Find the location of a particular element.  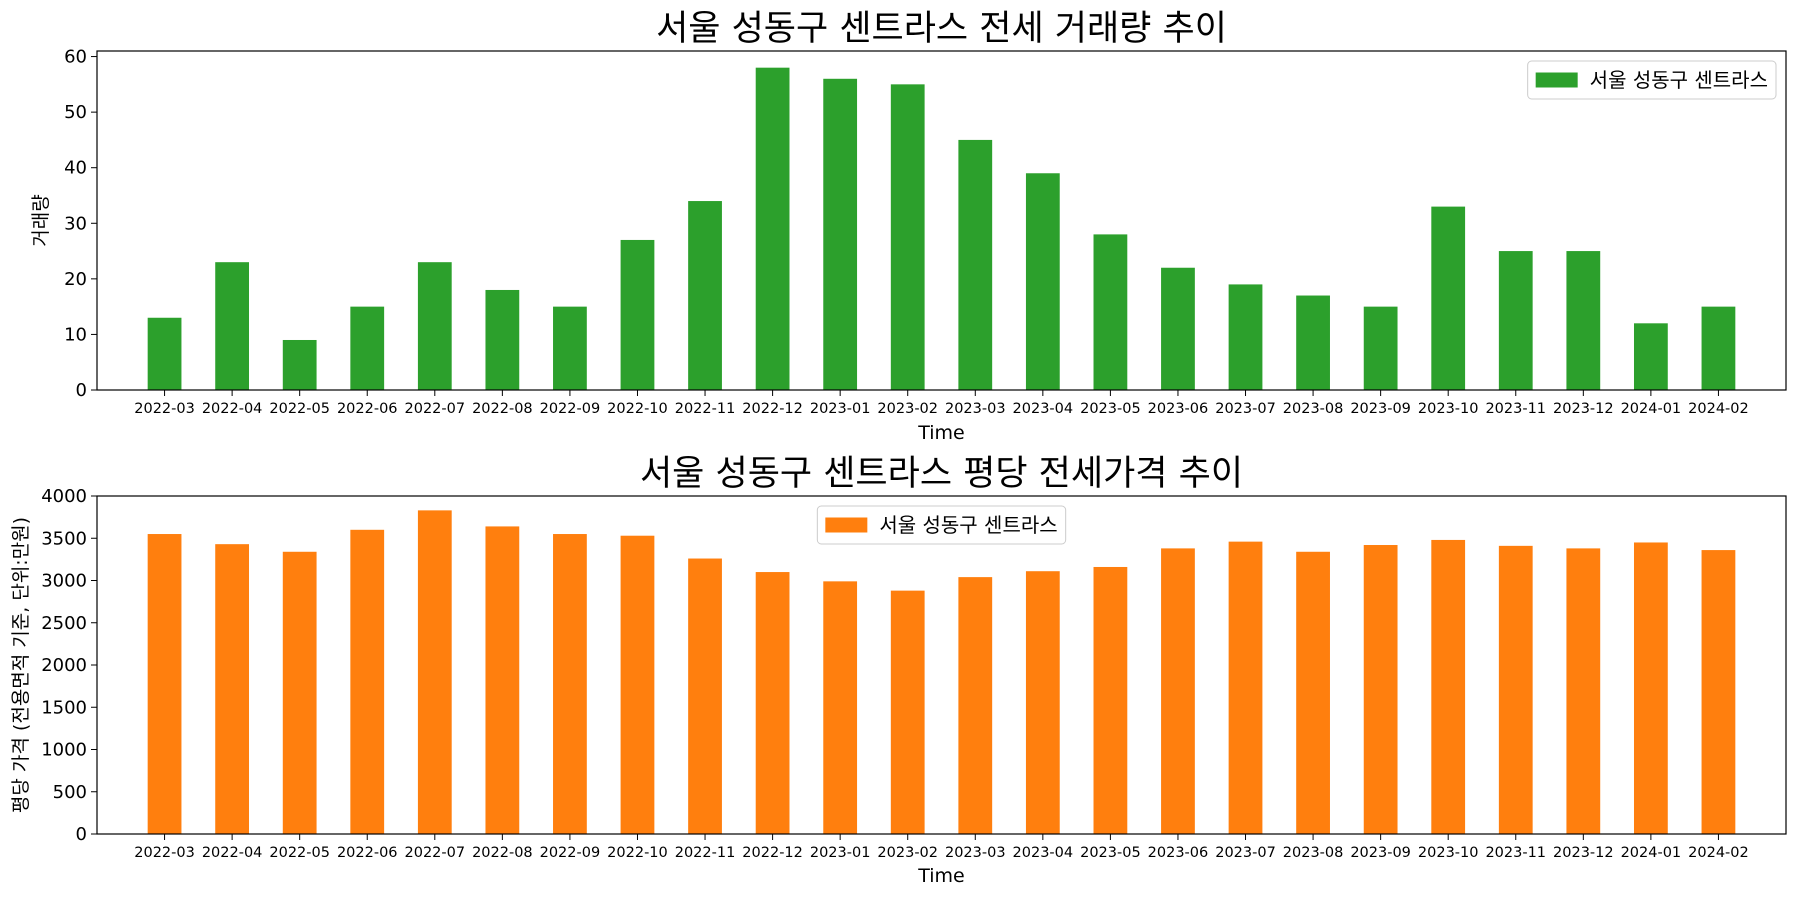

y-tick-label: 40 is located at coordinates (75, 168).